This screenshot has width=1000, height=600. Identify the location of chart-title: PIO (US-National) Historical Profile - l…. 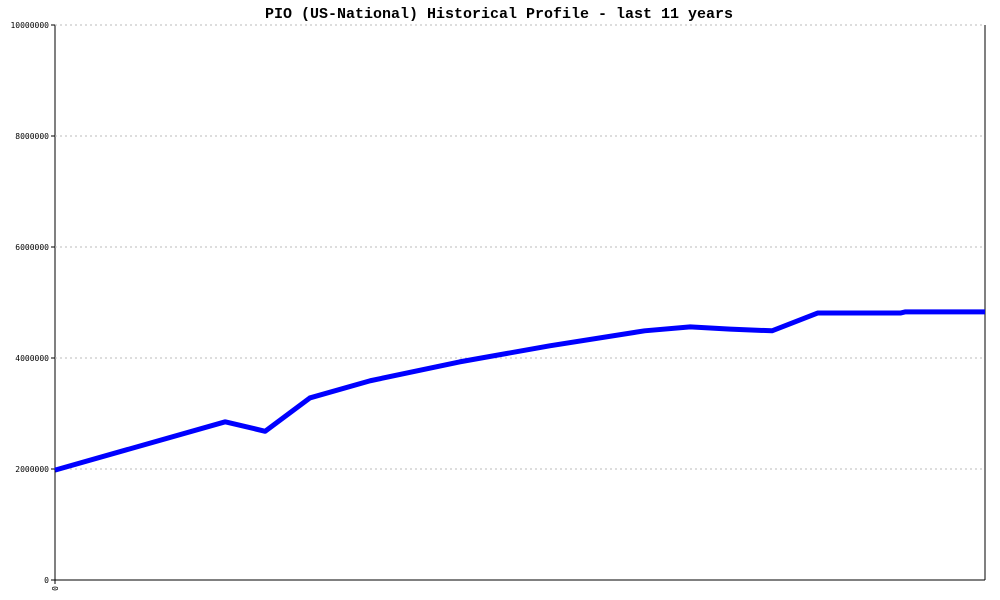
(499, 14).